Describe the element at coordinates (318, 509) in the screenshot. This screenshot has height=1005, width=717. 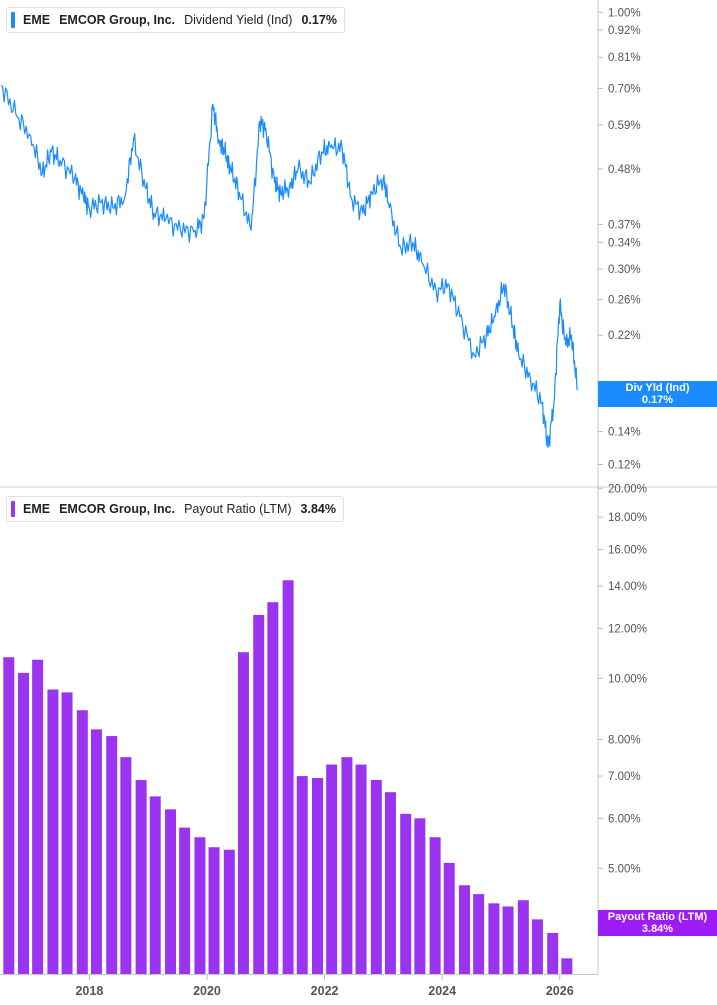
I see `legend-value: 3.84%` at that location.